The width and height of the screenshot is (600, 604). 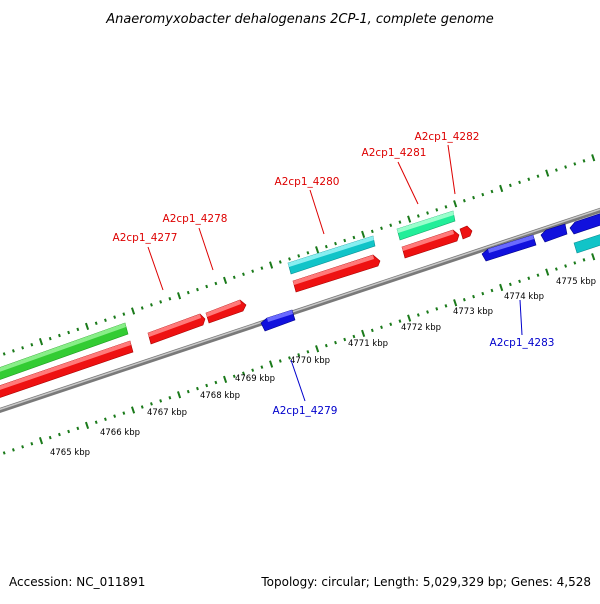 What do you see at coordinates (447, 137) in the screenshot?
I see `gene-label-A2cp1-4282: A2cp1_4282` at bounding box center [447, 137].